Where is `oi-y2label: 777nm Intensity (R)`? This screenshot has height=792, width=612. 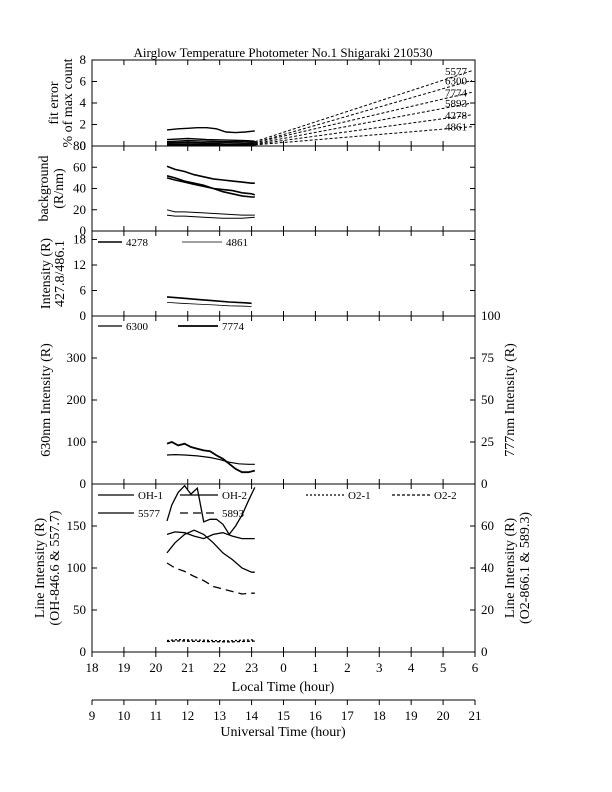
oi-y2label: 777nm Intensity (R) is located at coordinates (510, 400).